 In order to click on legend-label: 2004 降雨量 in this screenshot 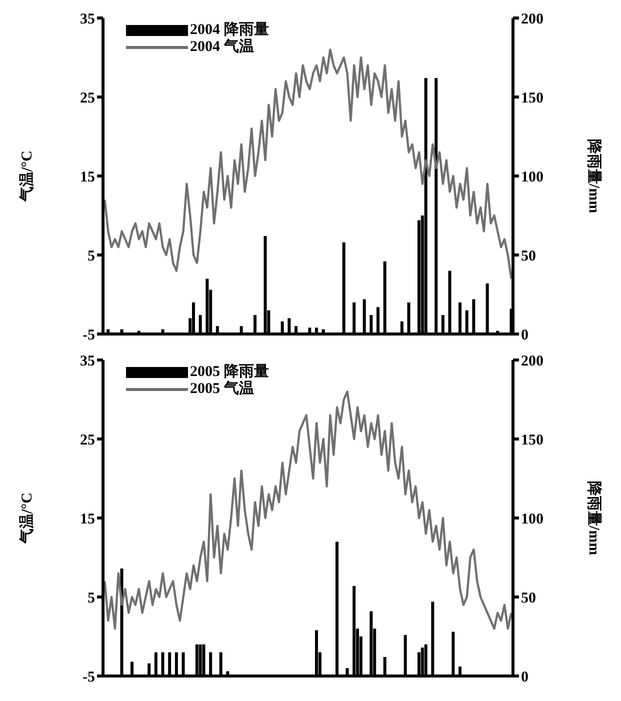, I will do `click(229, 30)`.